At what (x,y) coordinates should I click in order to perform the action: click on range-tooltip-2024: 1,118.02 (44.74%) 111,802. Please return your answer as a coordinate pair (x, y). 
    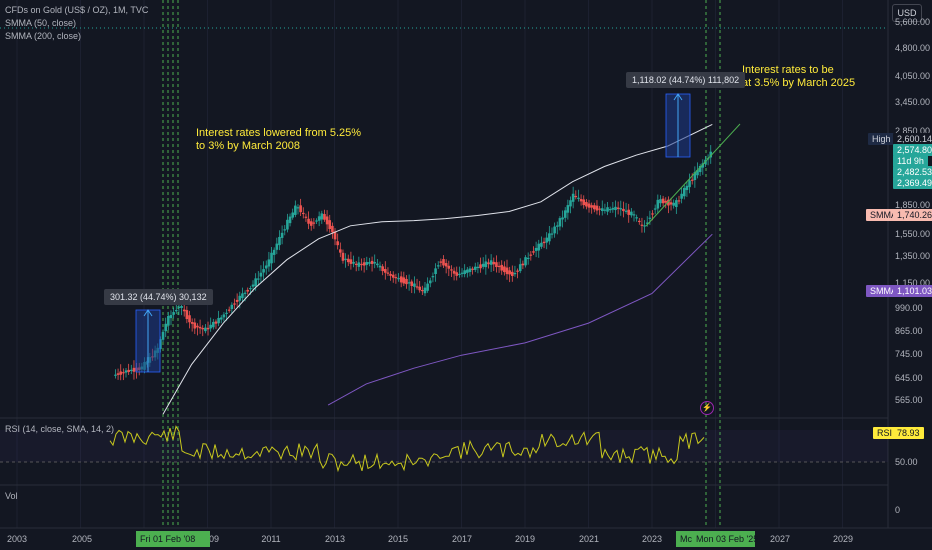
    Looking at the image, I should click on (686, 80).